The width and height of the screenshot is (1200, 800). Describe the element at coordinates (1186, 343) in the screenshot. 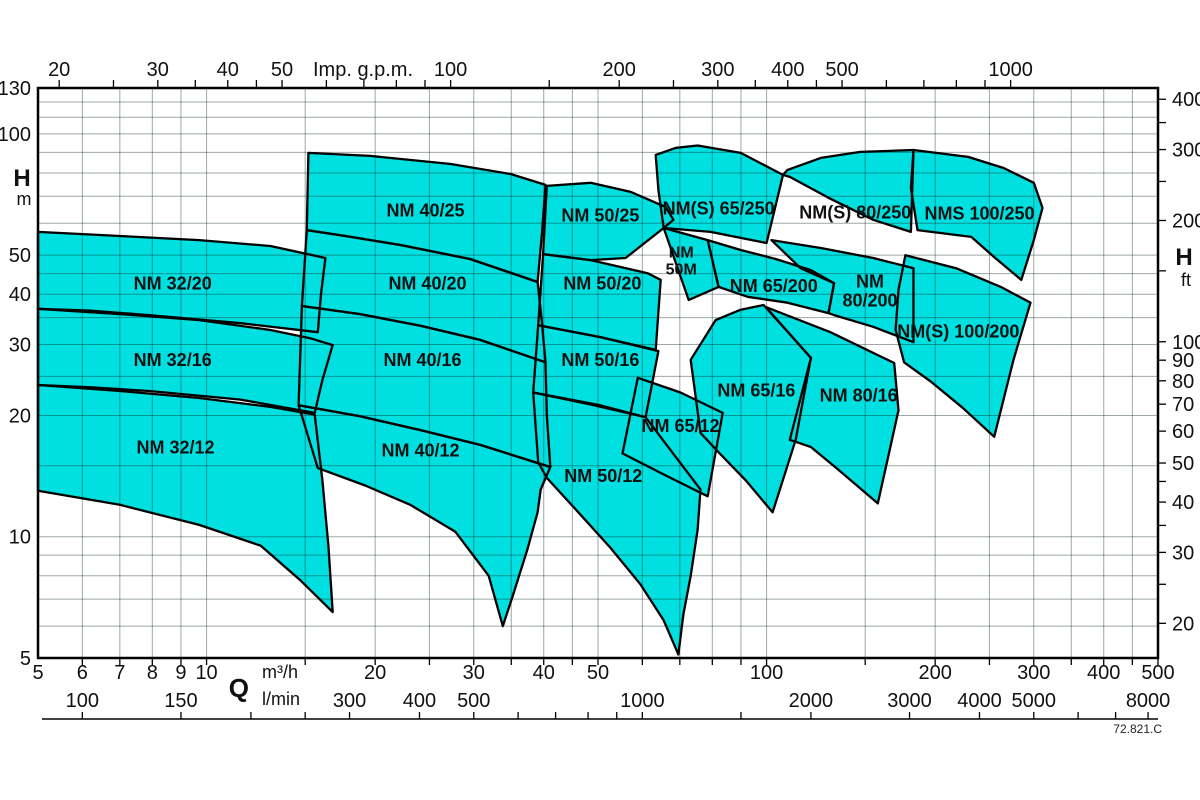

I see `y-label-ft: 100` at that location.